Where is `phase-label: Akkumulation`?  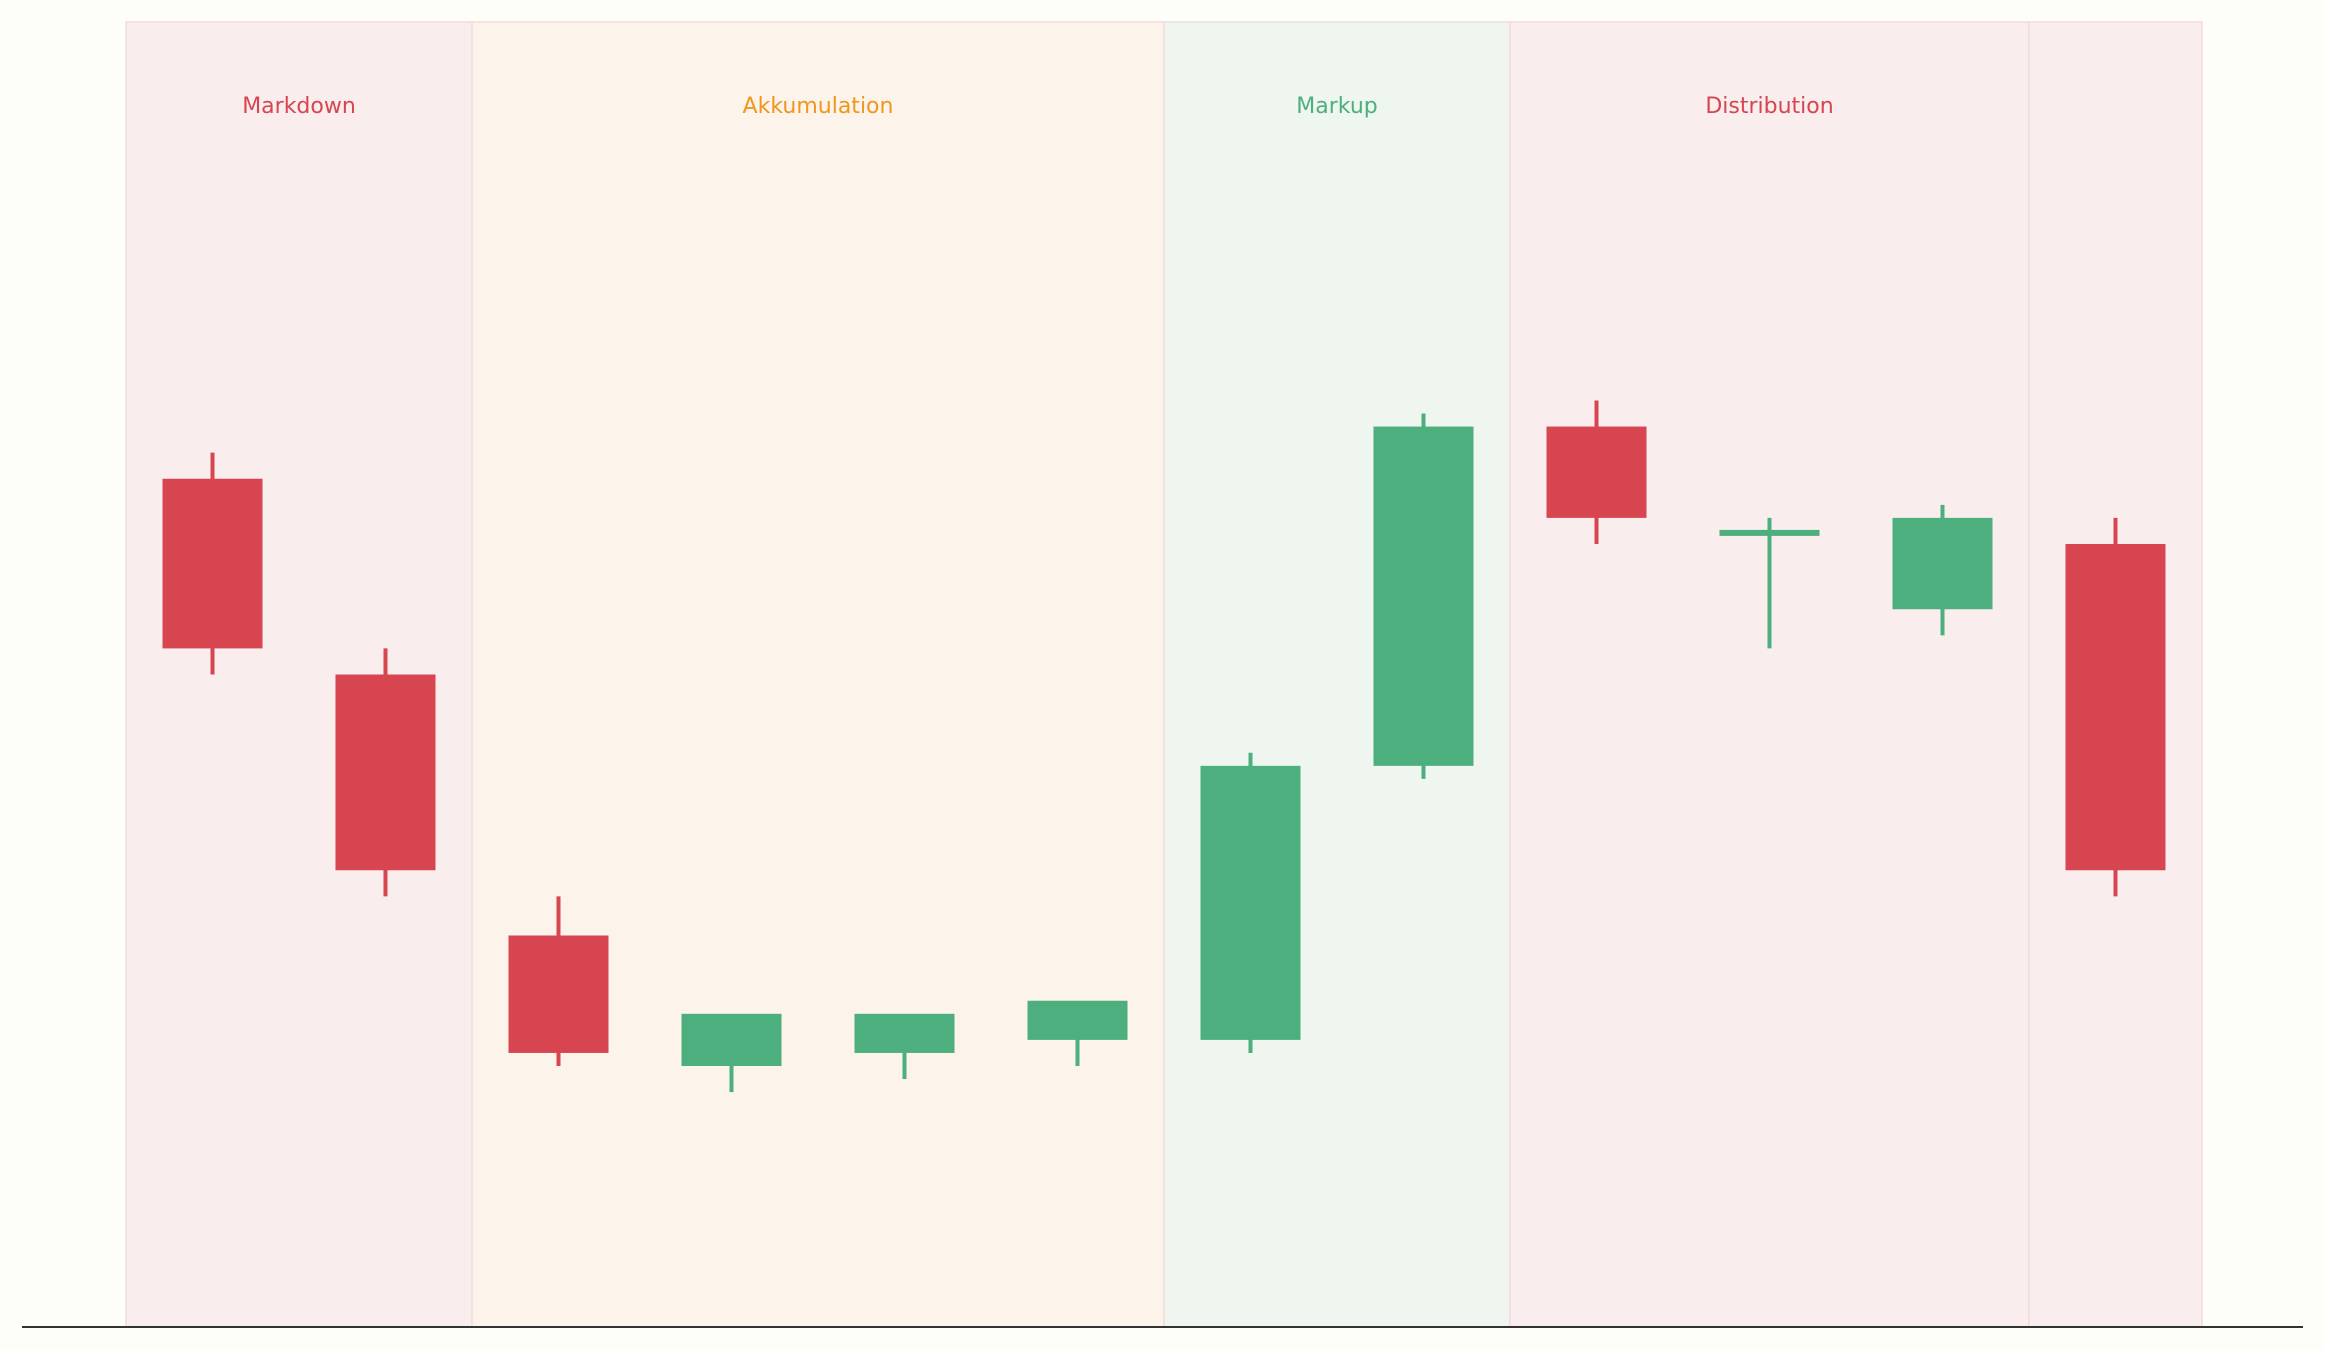 phase-label: Akkumulation is located at coordinates (818, 106).